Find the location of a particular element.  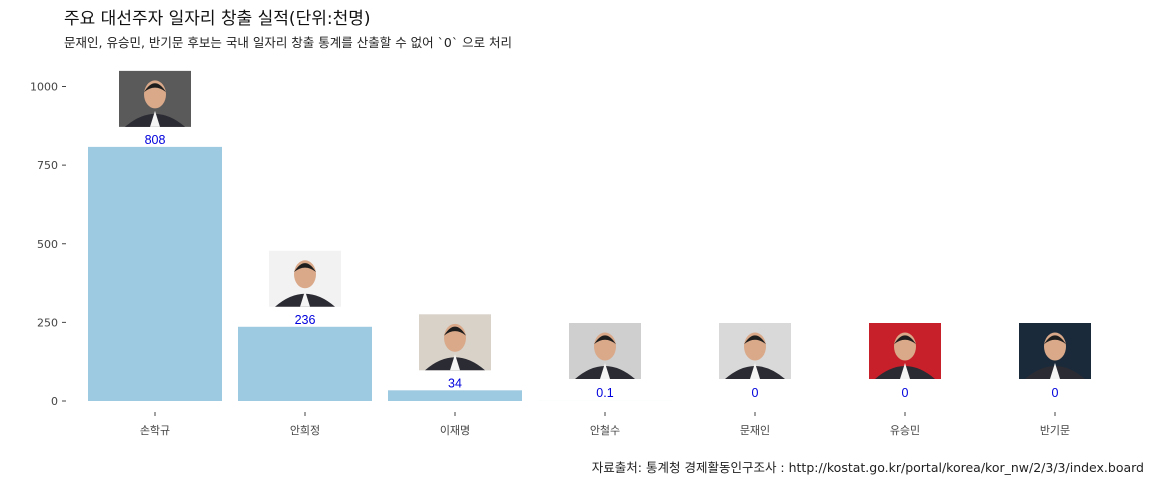

data-label: 34 is located at coordinates (455, 383).